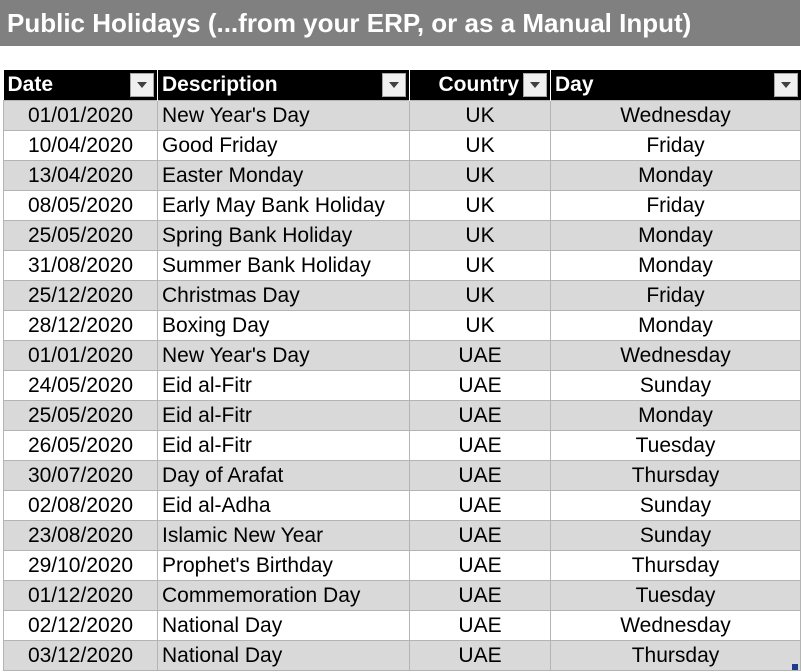  I want to click on cell-description: Easter Monday, so click(283, 175).